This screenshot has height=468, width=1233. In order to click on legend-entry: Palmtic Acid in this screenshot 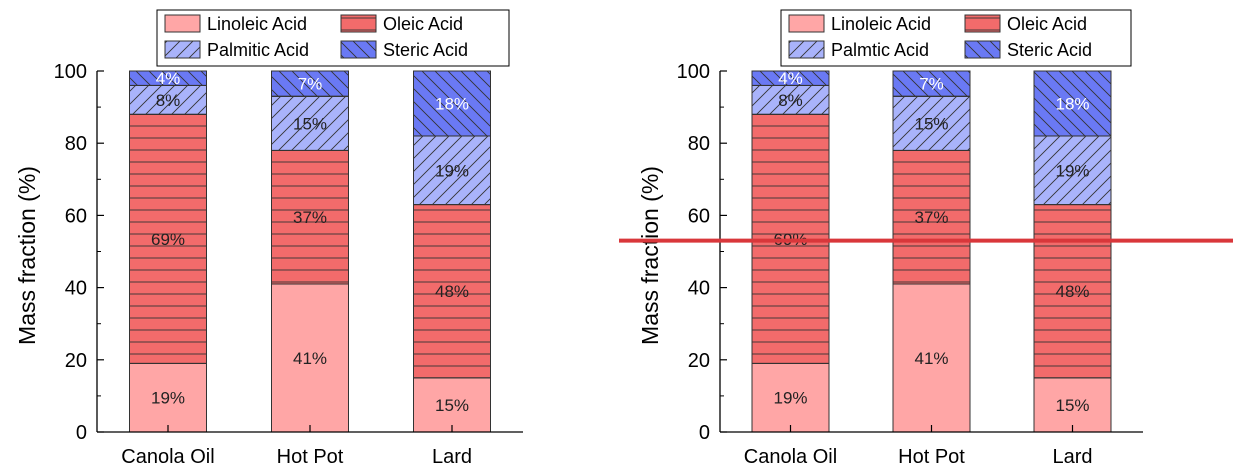, I will do `click(880, 50)`.